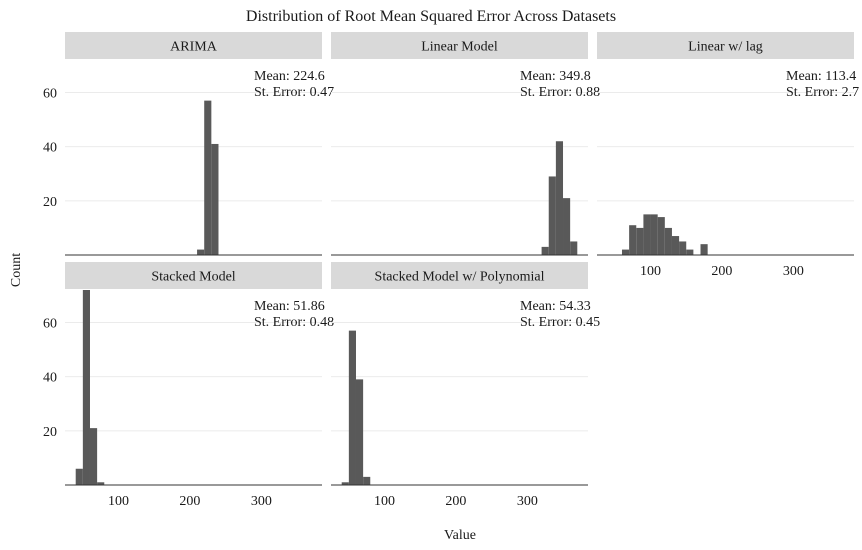 The height and width of the screenshot is (550, 862). I want to click on x-axis-label: Value, so click(460, 535).